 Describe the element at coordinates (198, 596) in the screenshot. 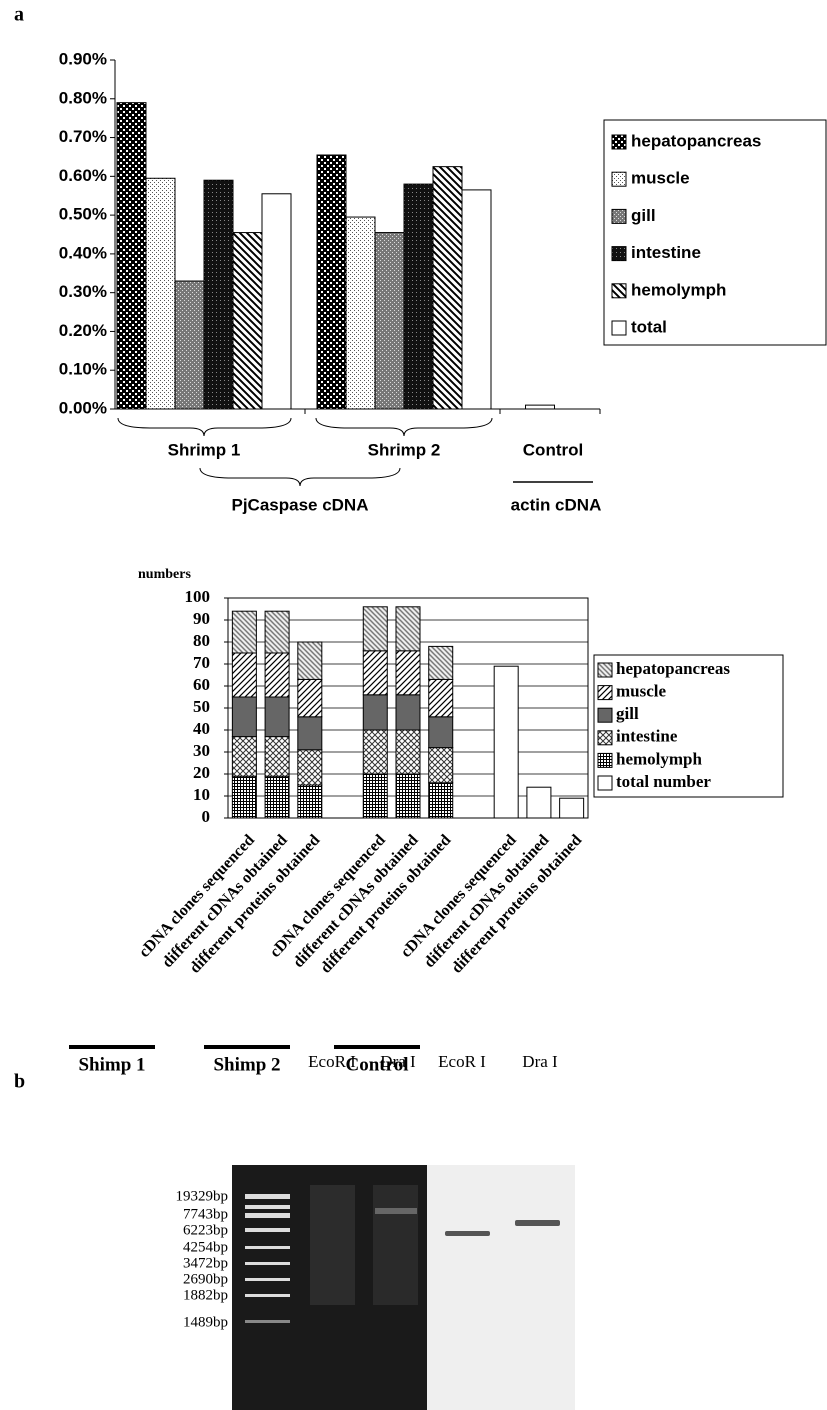

I see `y-tick-label: 100` at that location.